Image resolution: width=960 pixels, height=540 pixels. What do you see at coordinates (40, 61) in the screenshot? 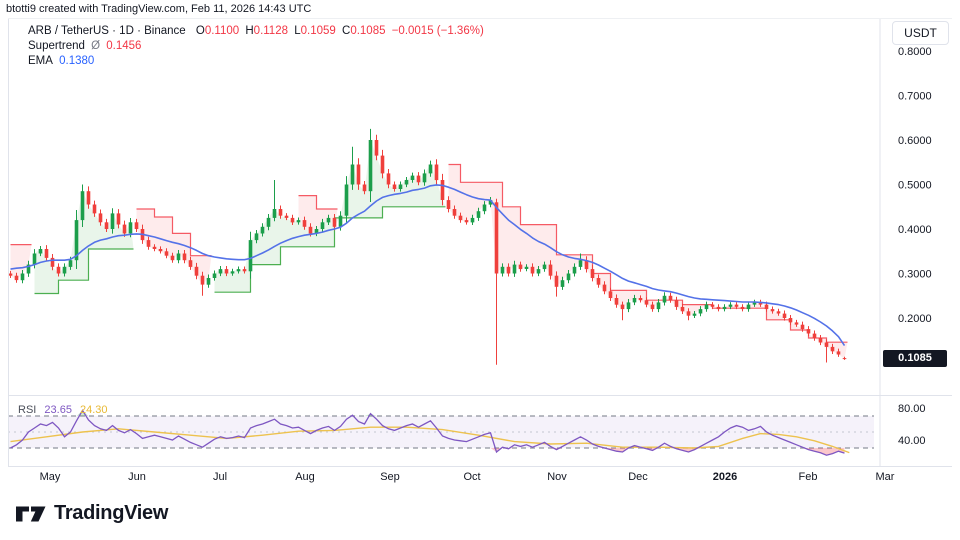
I see `ema-label: EMA` at bounding box center [40, 61].